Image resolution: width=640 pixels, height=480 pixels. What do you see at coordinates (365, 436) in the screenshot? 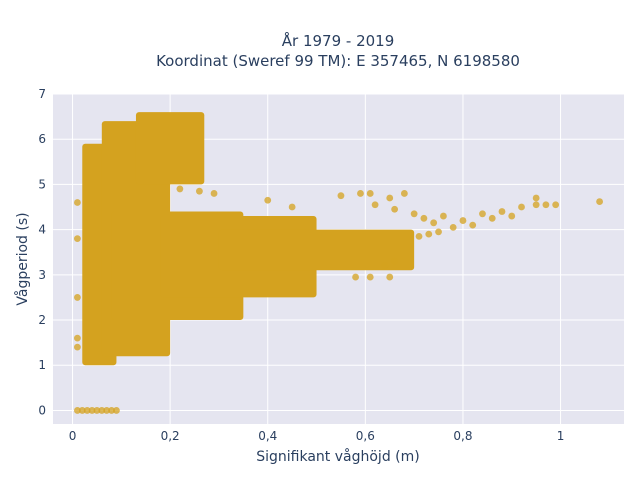
I see `x-tick-label: 0,6` at bounding box center [365, 436].